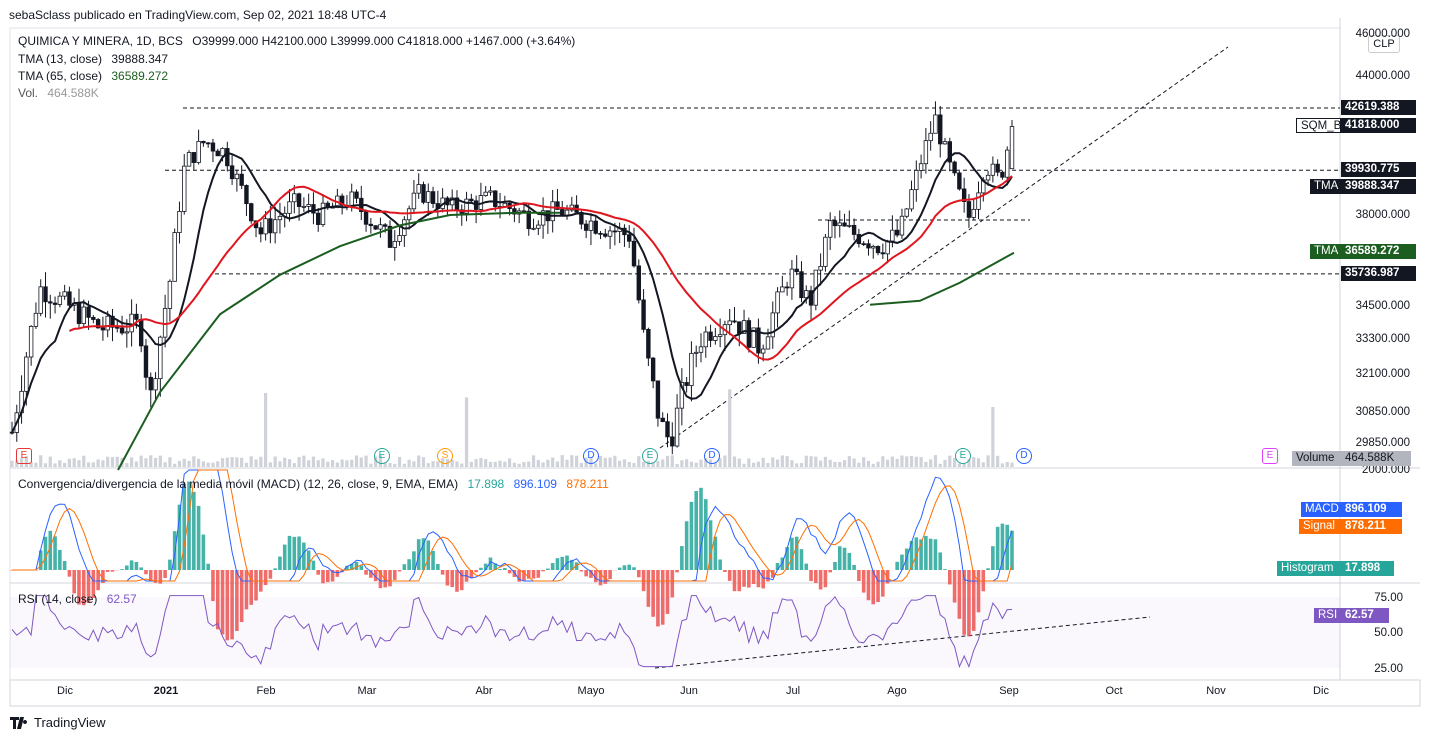 The image size is (1430, 741). What do you see at coordinates (1384, 44) in the screenshot?
I see `currency-button: CLP` at bounding box center [1384, 44].